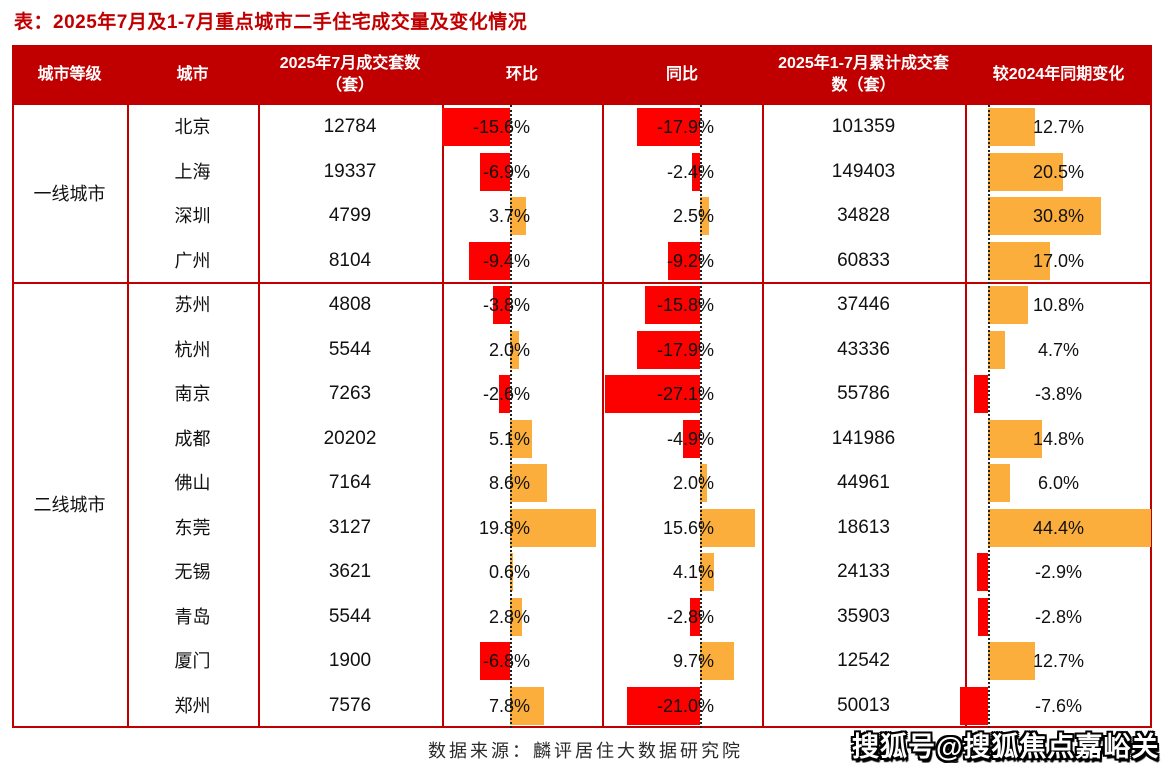 The image size is (1162, 763). Describe the element at coordinates (350, 304) in the screenshot. I see `july-units-cell: 4808` at that location.